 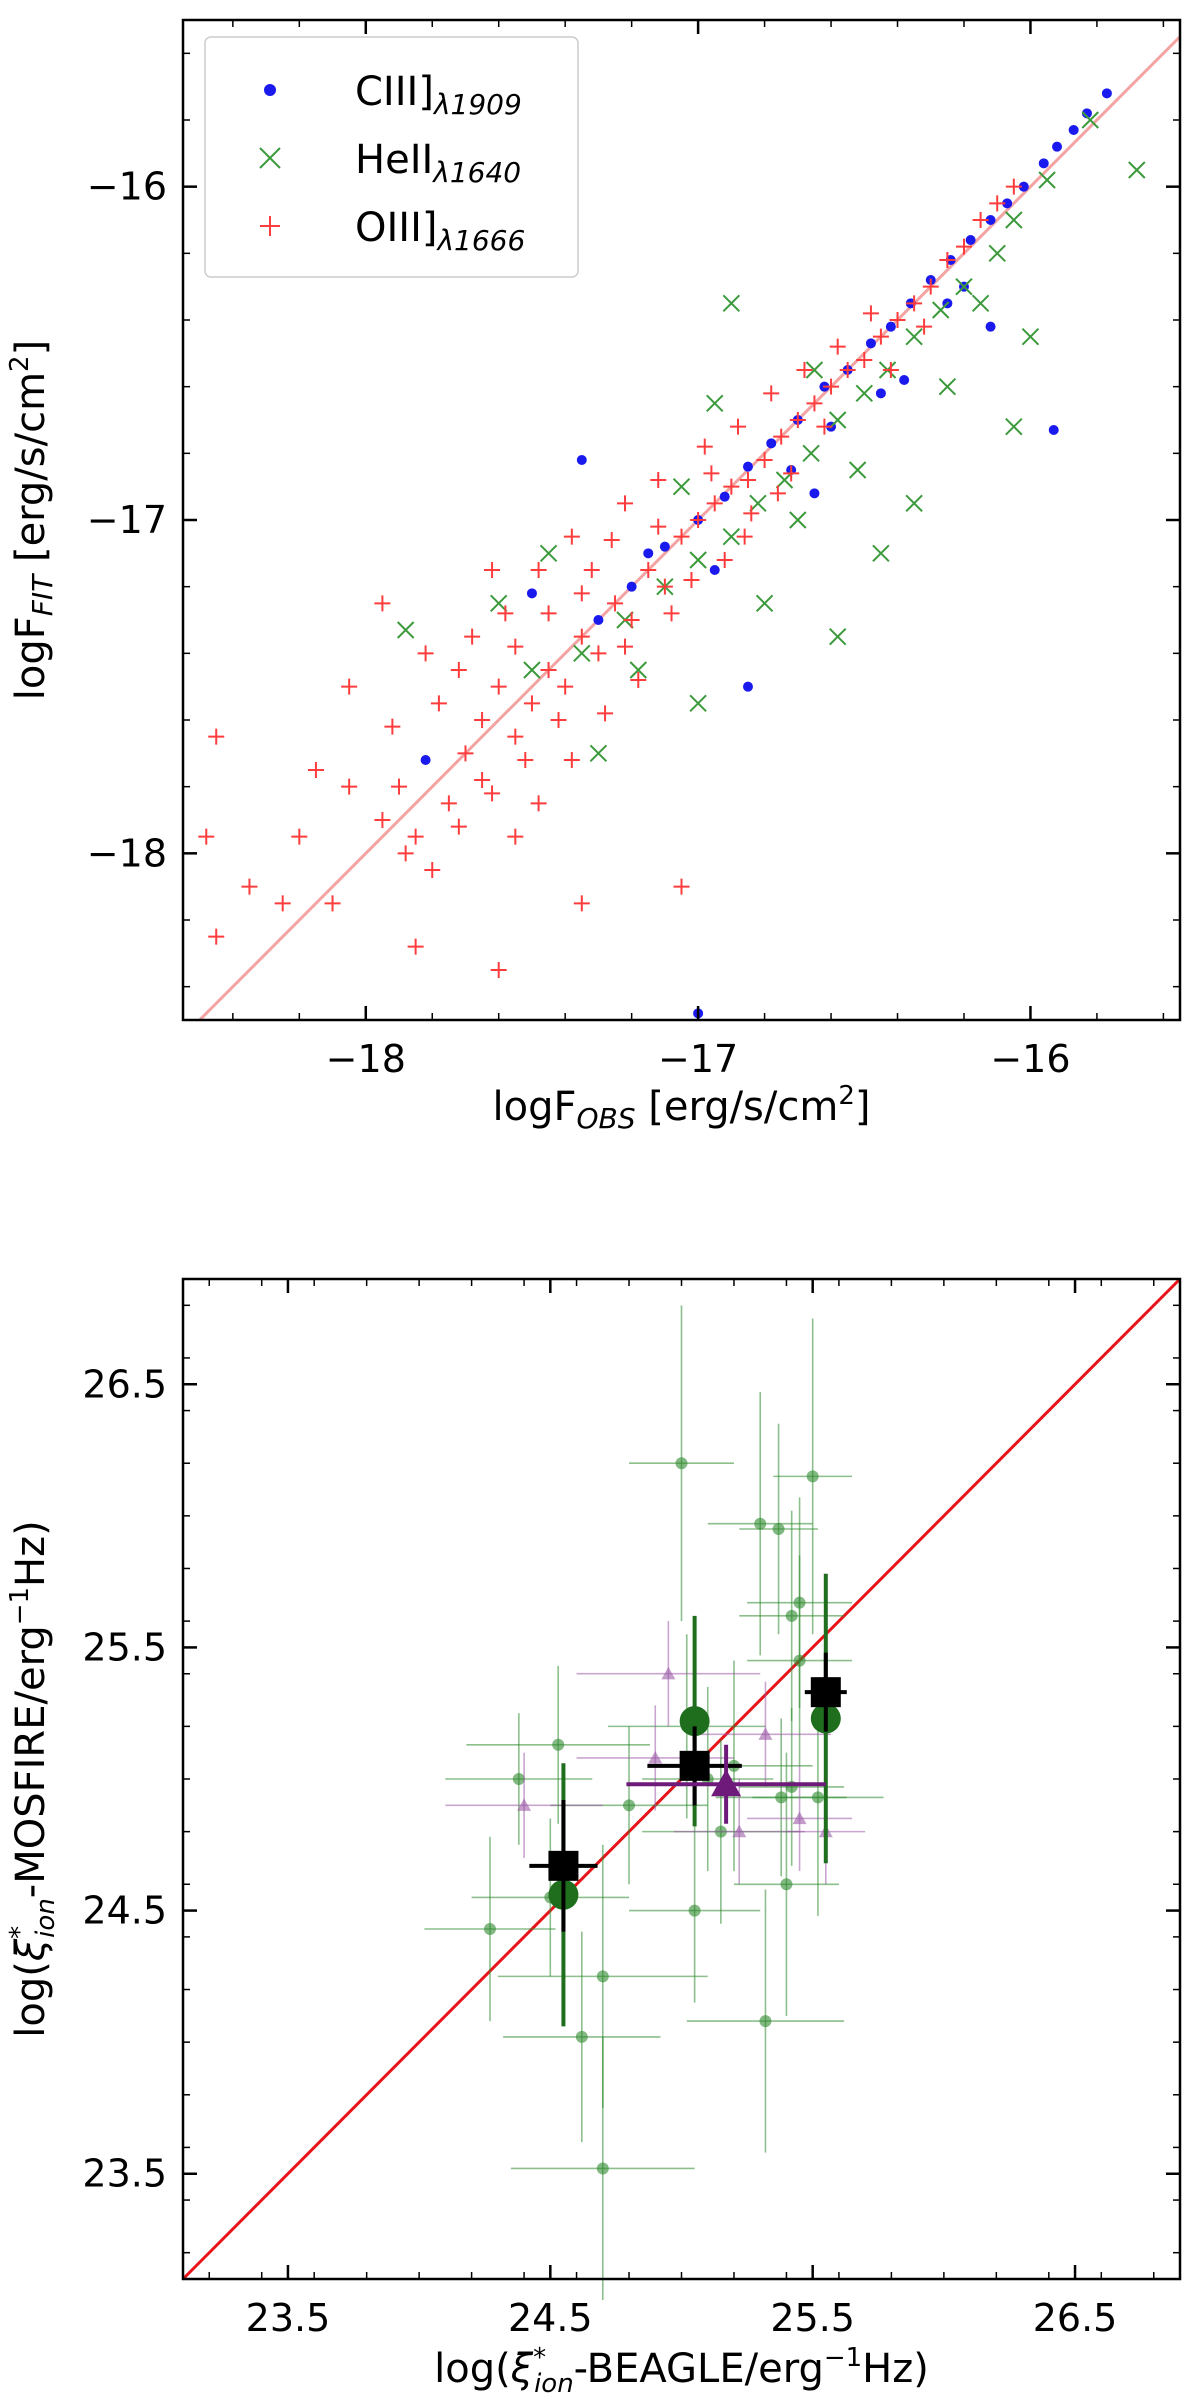 I want to click on y-label-sub: ion, so click(x=46, y=1918).